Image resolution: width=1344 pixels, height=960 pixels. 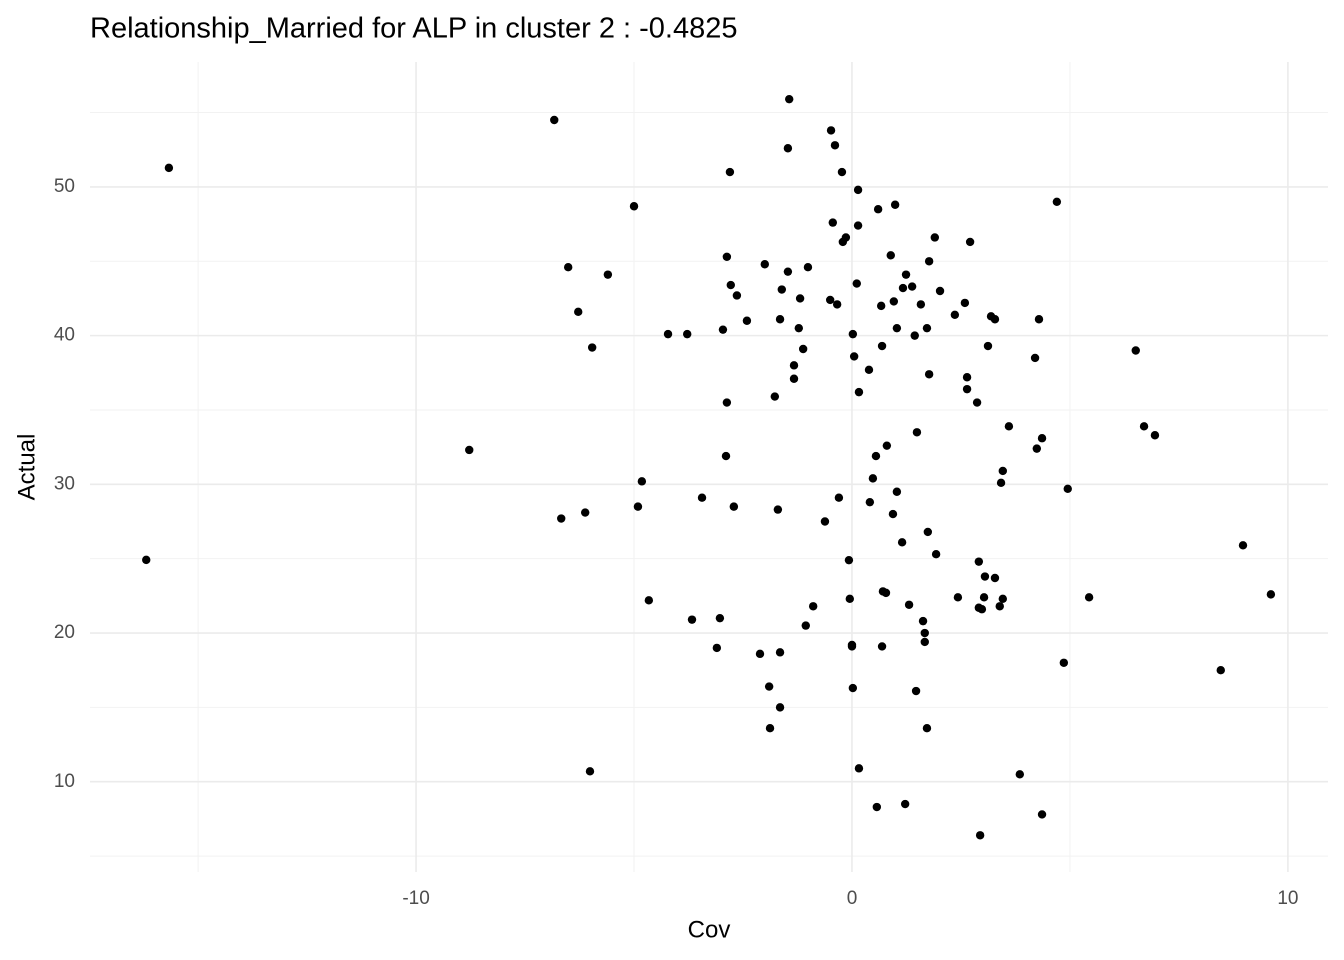 What do you see at coordinates (64, 781) in the screenshot?
I see `y-tick-label: 10` at bounding box center [64, 781].